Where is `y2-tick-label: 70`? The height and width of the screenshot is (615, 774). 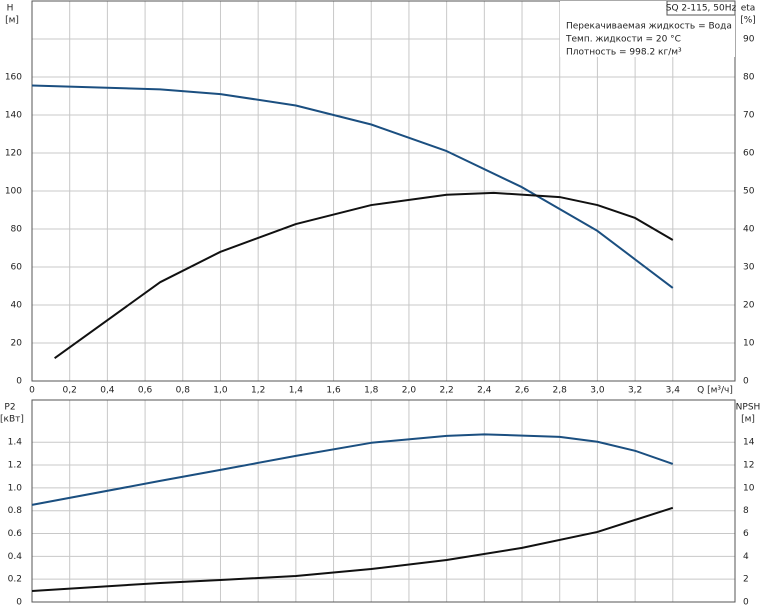 y2-tick-label: 70 is located at coordinates (749, 116).